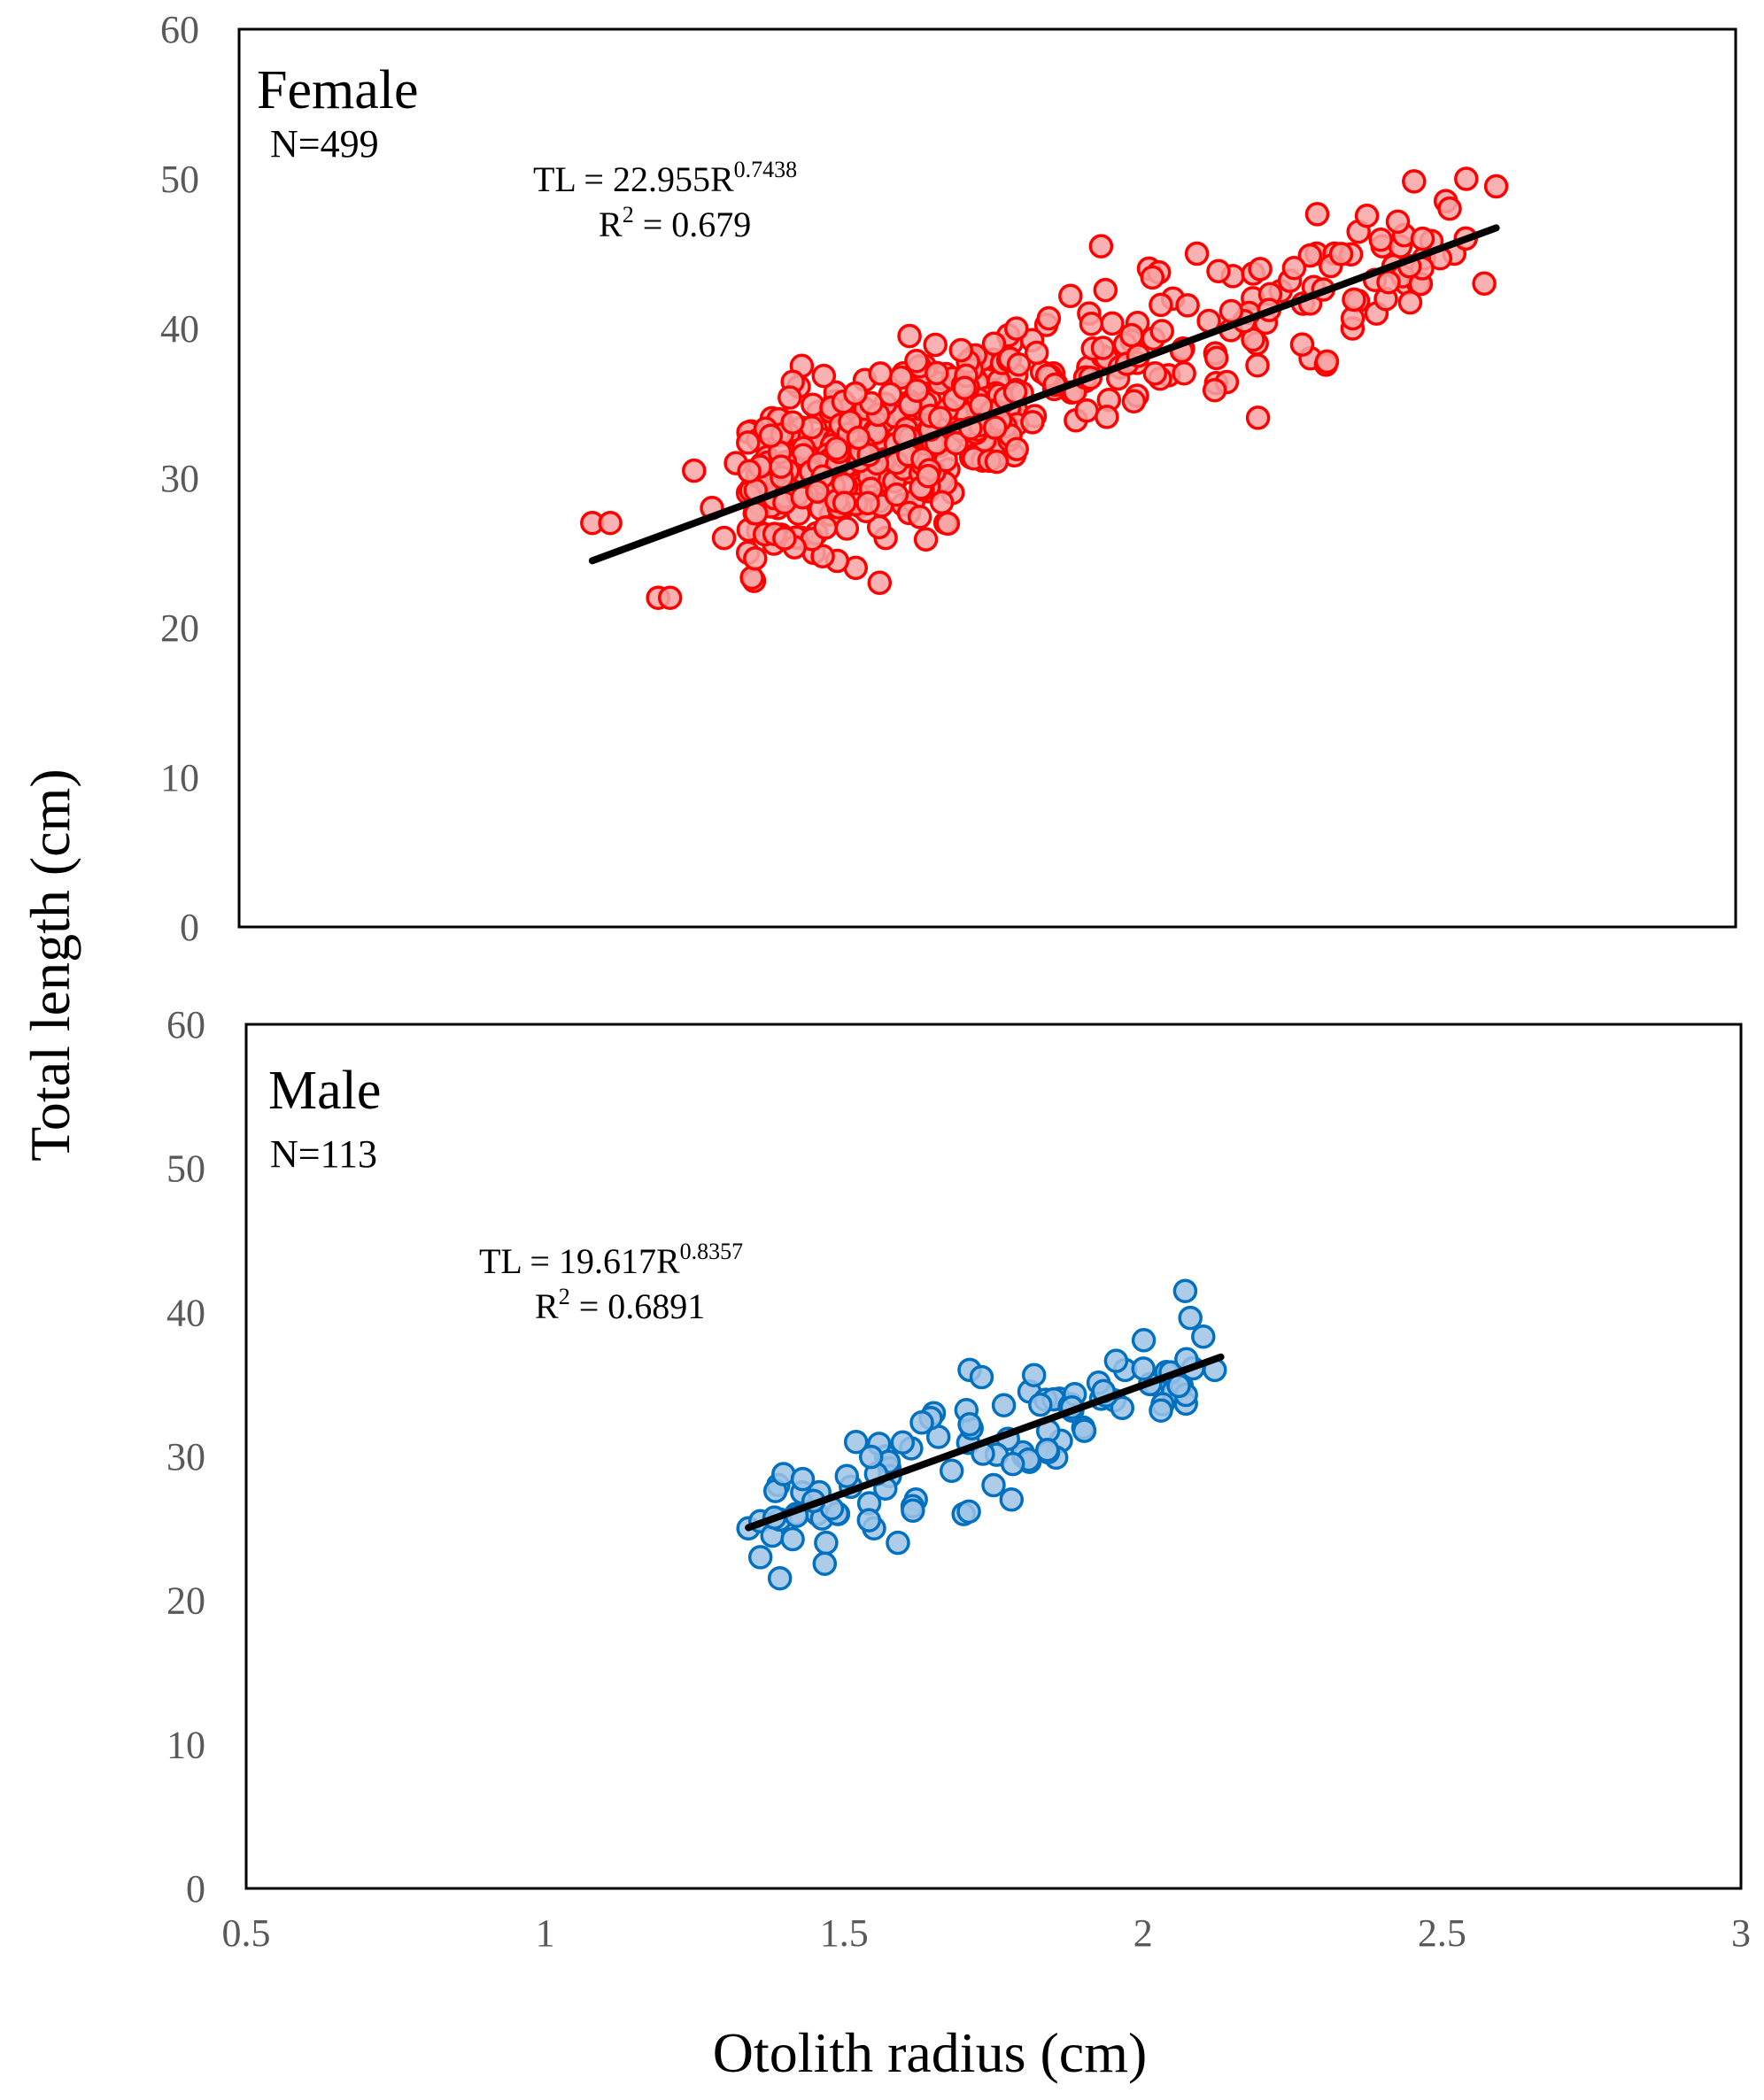  What do you see at coordinates (185, 1312) in the screenshot?
I see `male-y-tick-label: 40` at bounding box center [185, 1312].